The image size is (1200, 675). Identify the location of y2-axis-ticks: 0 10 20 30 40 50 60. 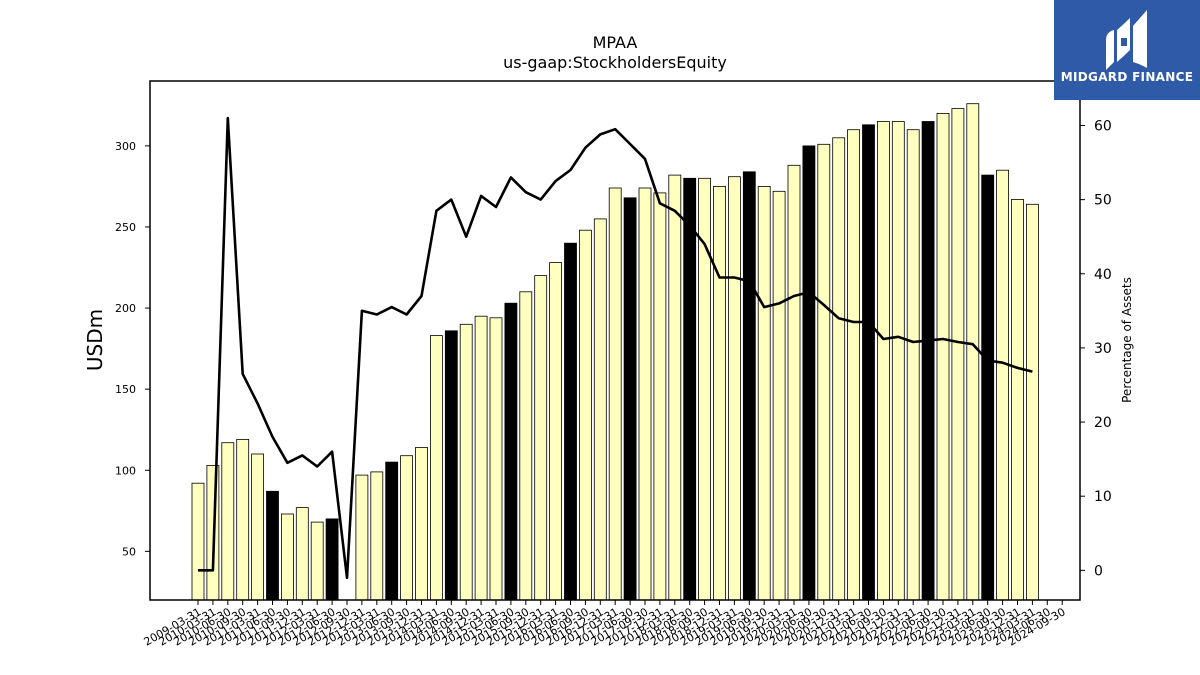
(1096, 348).